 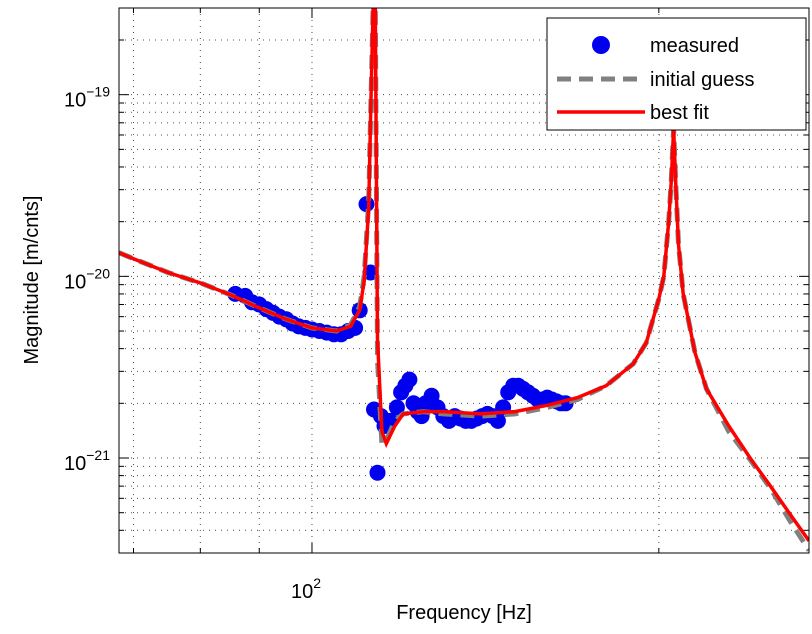 What do you see at coordinates (694, 46) in the screenshot?
I see `legend-label-measured: measured` at bounding box center [694, 46].